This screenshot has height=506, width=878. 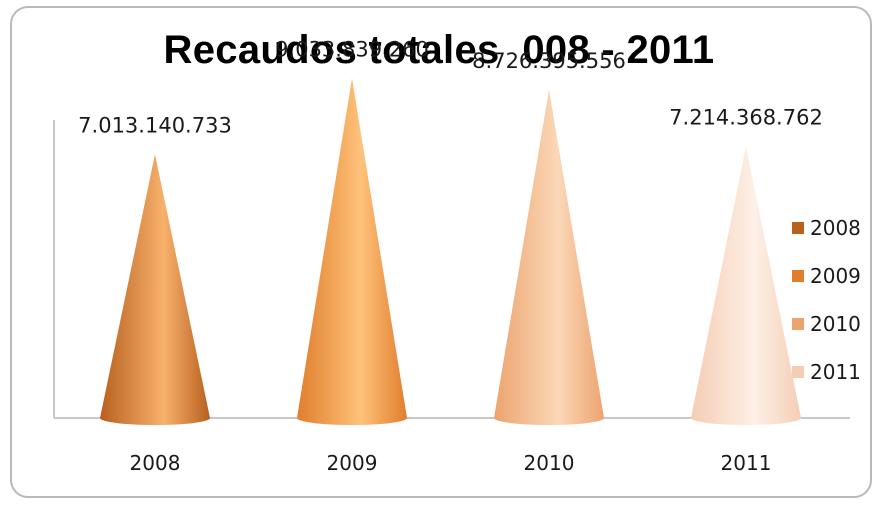 What do you see at coordinates (798, 228) in the screenshot?
I see `legend-swatch-2008` at bounding box center [798, 228].